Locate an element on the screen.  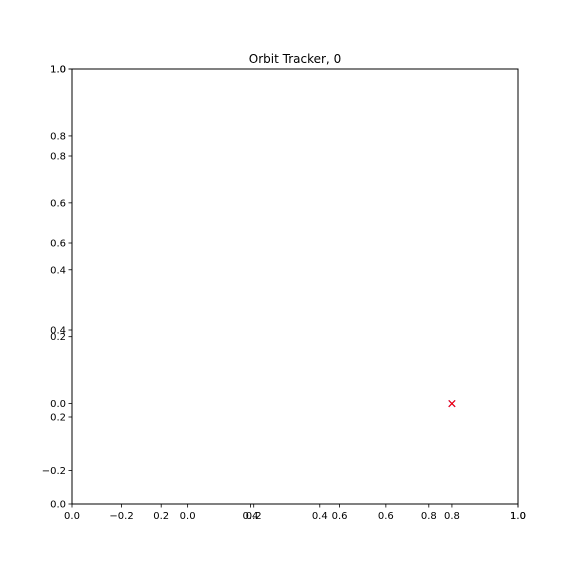
axes-1-xtick-label: 0.0 is located at coordinates (188, 516).